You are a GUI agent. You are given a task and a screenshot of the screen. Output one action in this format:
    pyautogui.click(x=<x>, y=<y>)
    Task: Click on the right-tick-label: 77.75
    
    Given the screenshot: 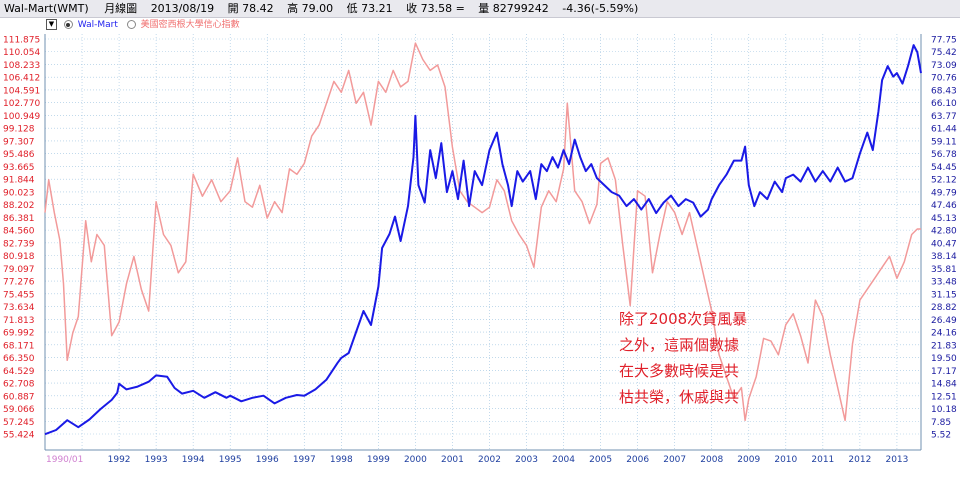 What is the action you would take?
    pyautogui.click(x=944, y=41)
    